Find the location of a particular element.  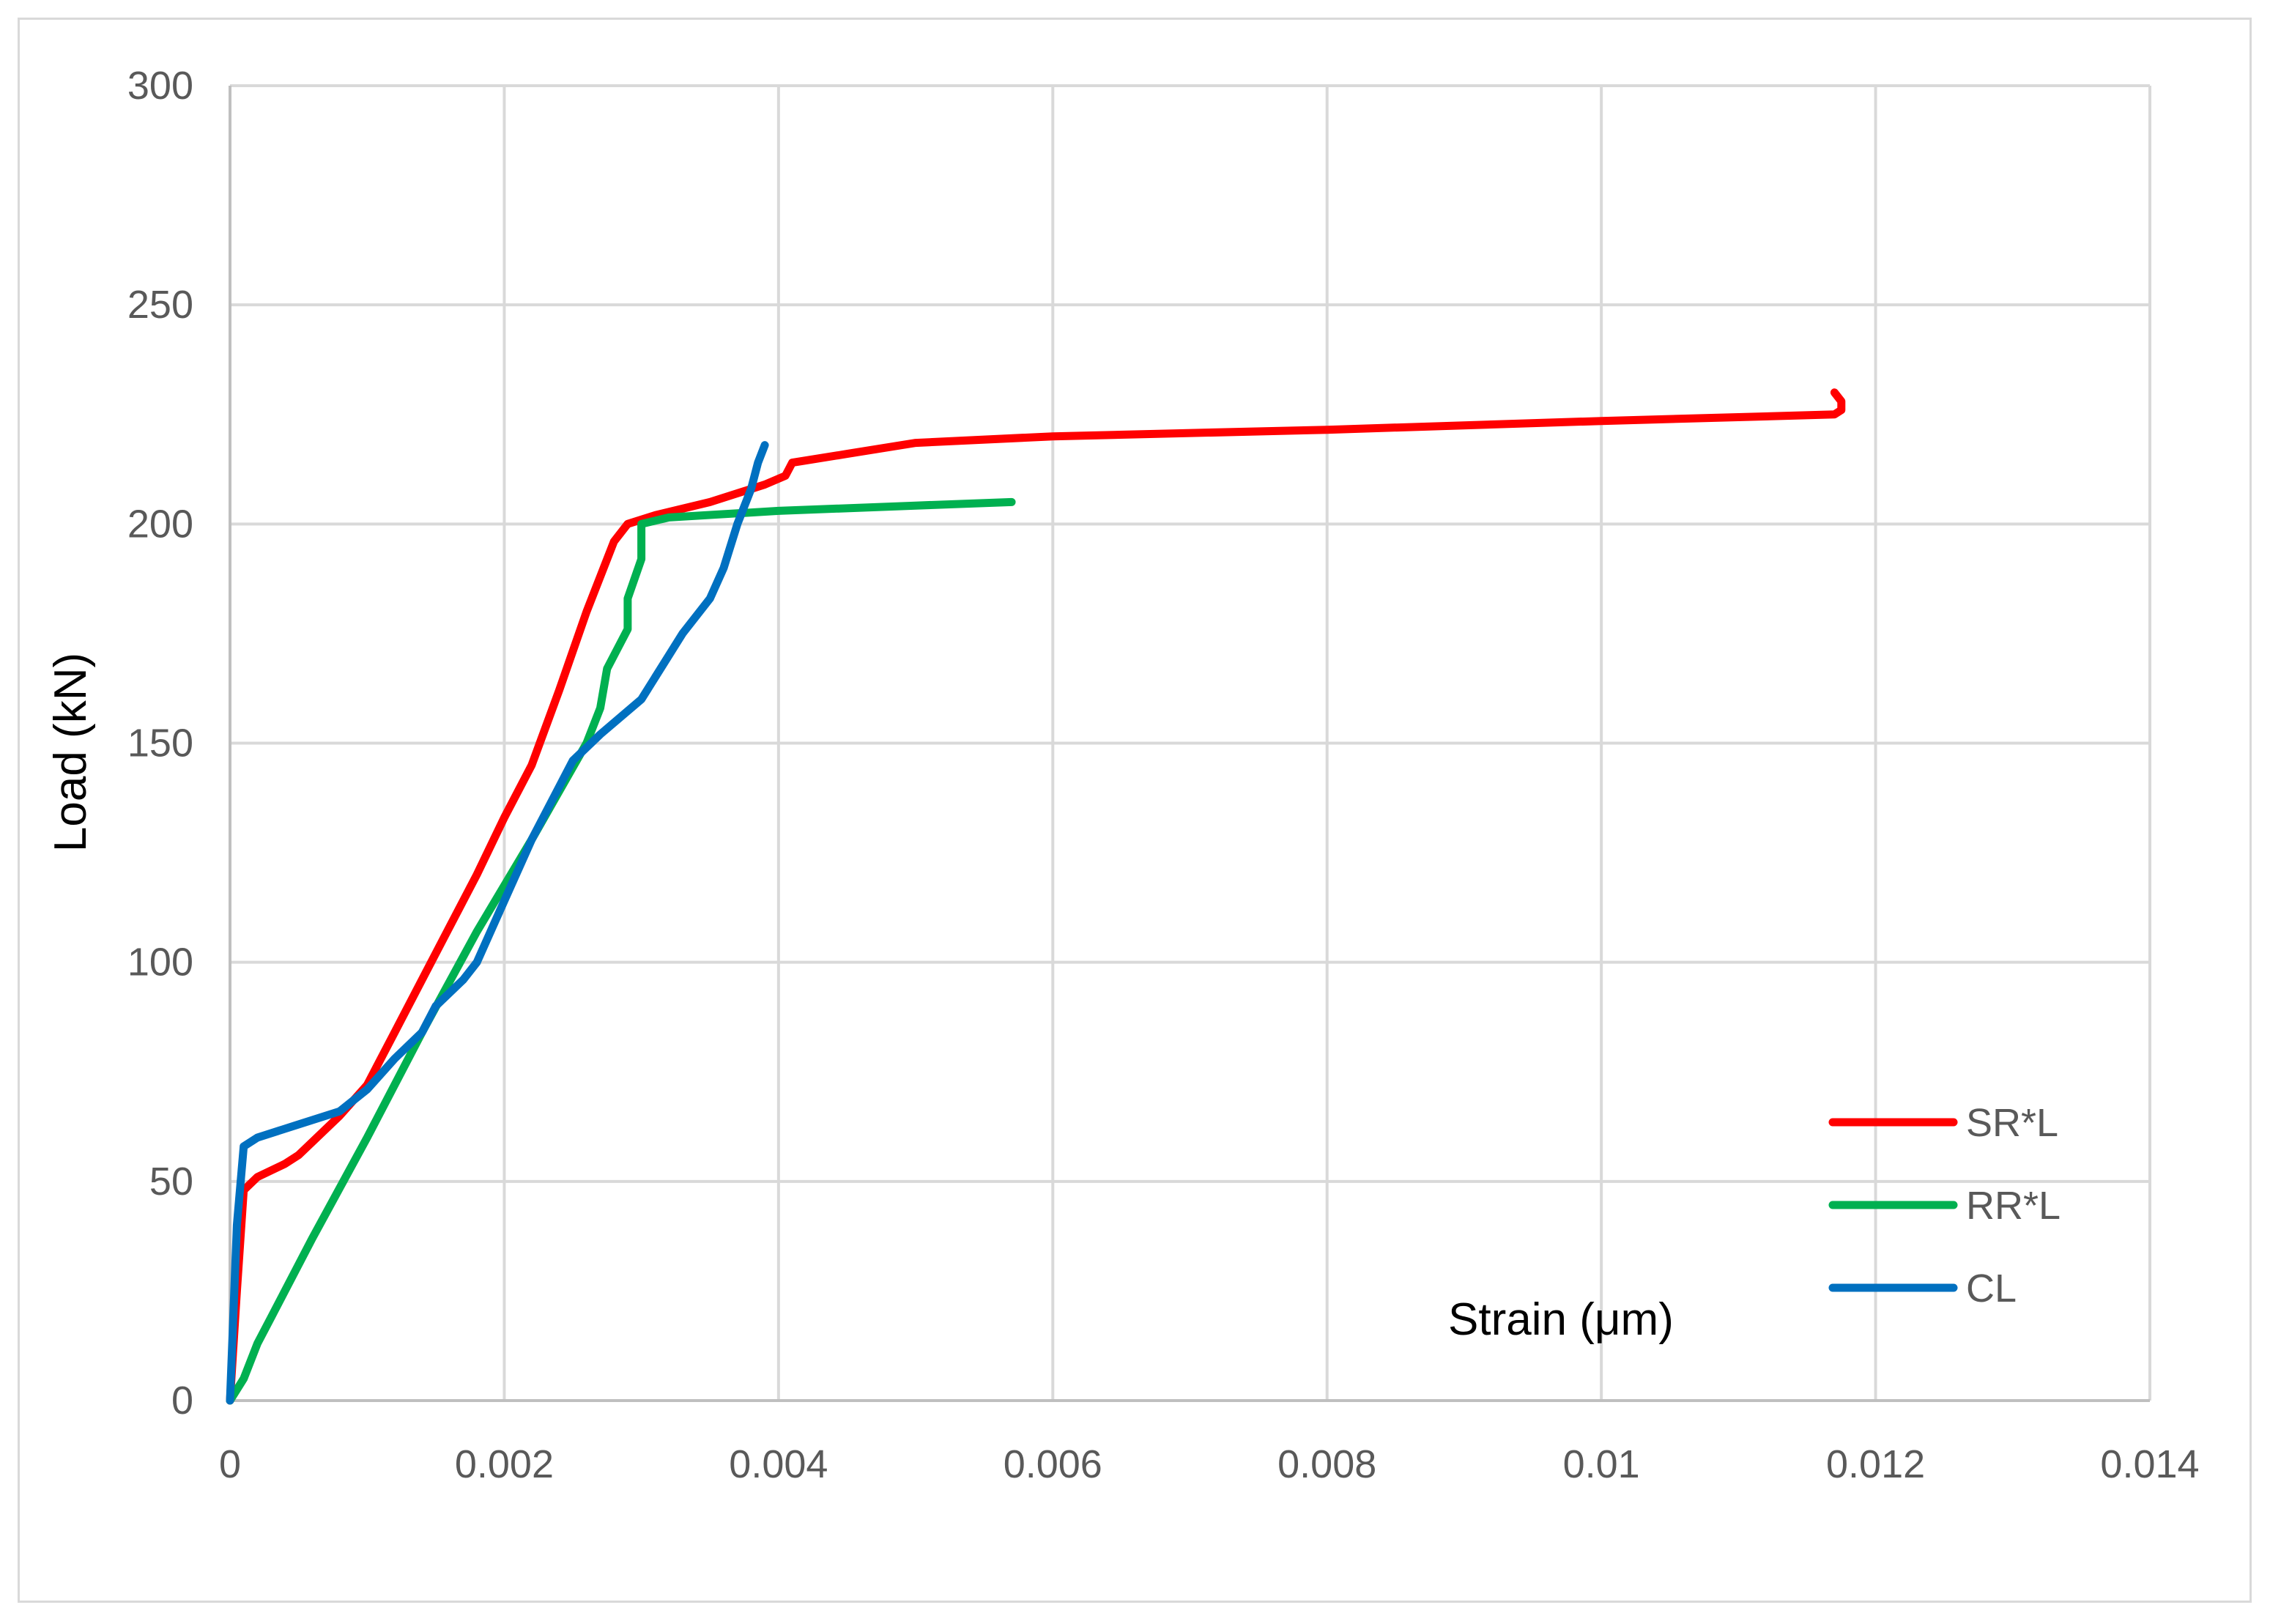

series-line-cl is located at coordinates (497, 923).